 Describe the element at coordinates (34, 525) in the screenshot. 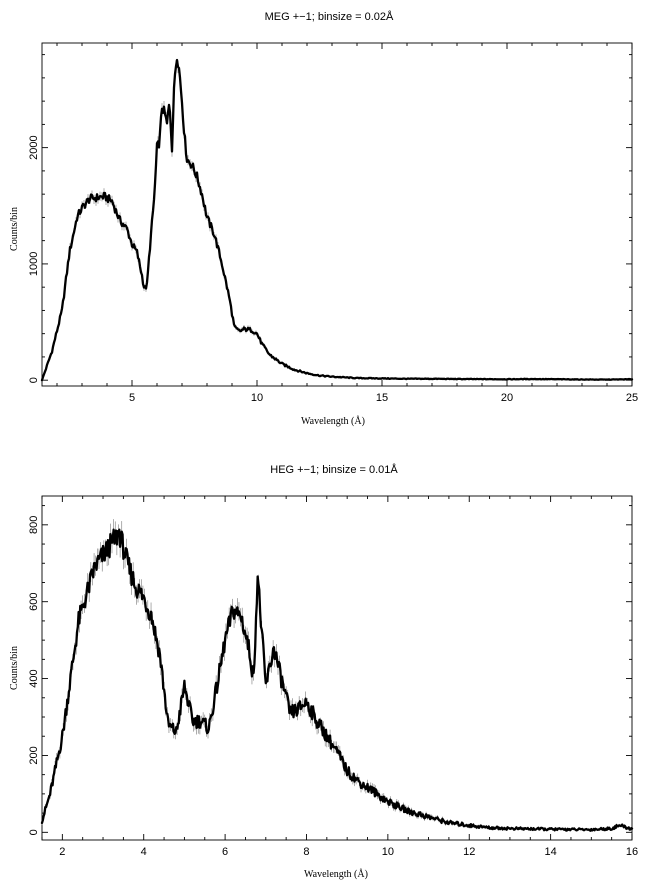

I see `heg-y-tick-label: 800` at that location.